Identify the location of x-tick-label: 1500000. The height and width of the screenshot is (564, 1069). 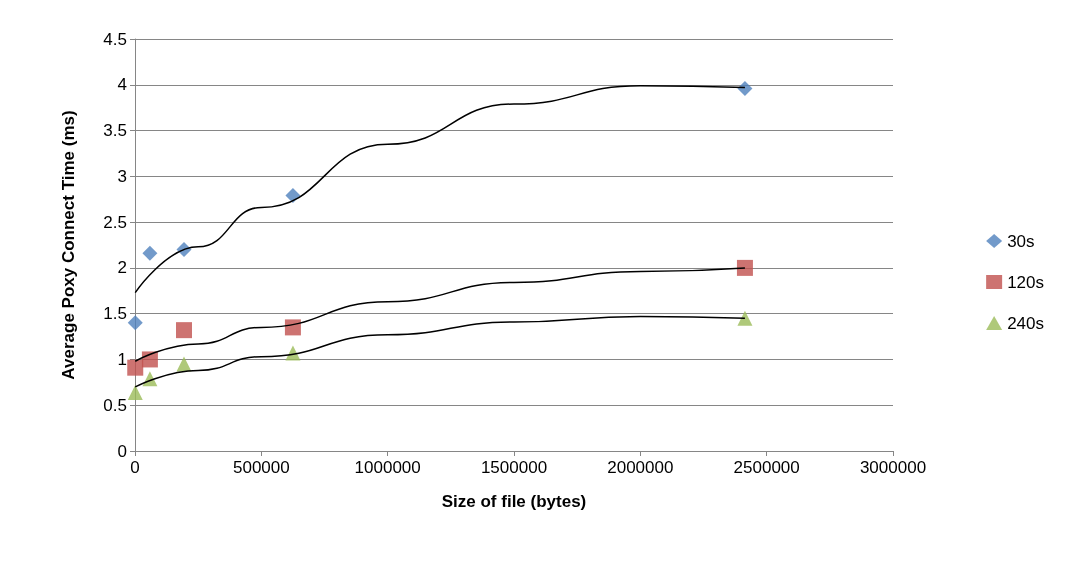
(514, 467).